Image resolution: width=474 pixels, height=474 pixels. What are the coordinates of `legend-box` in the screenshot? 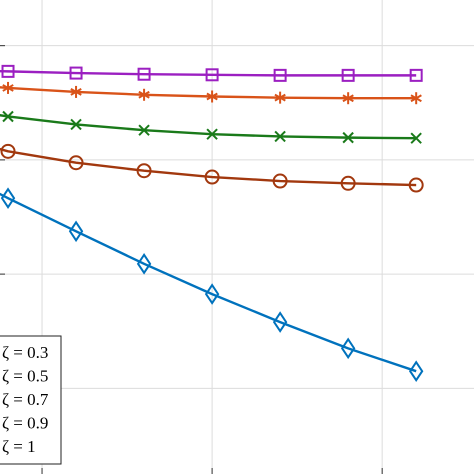 It's located at (31, 400).